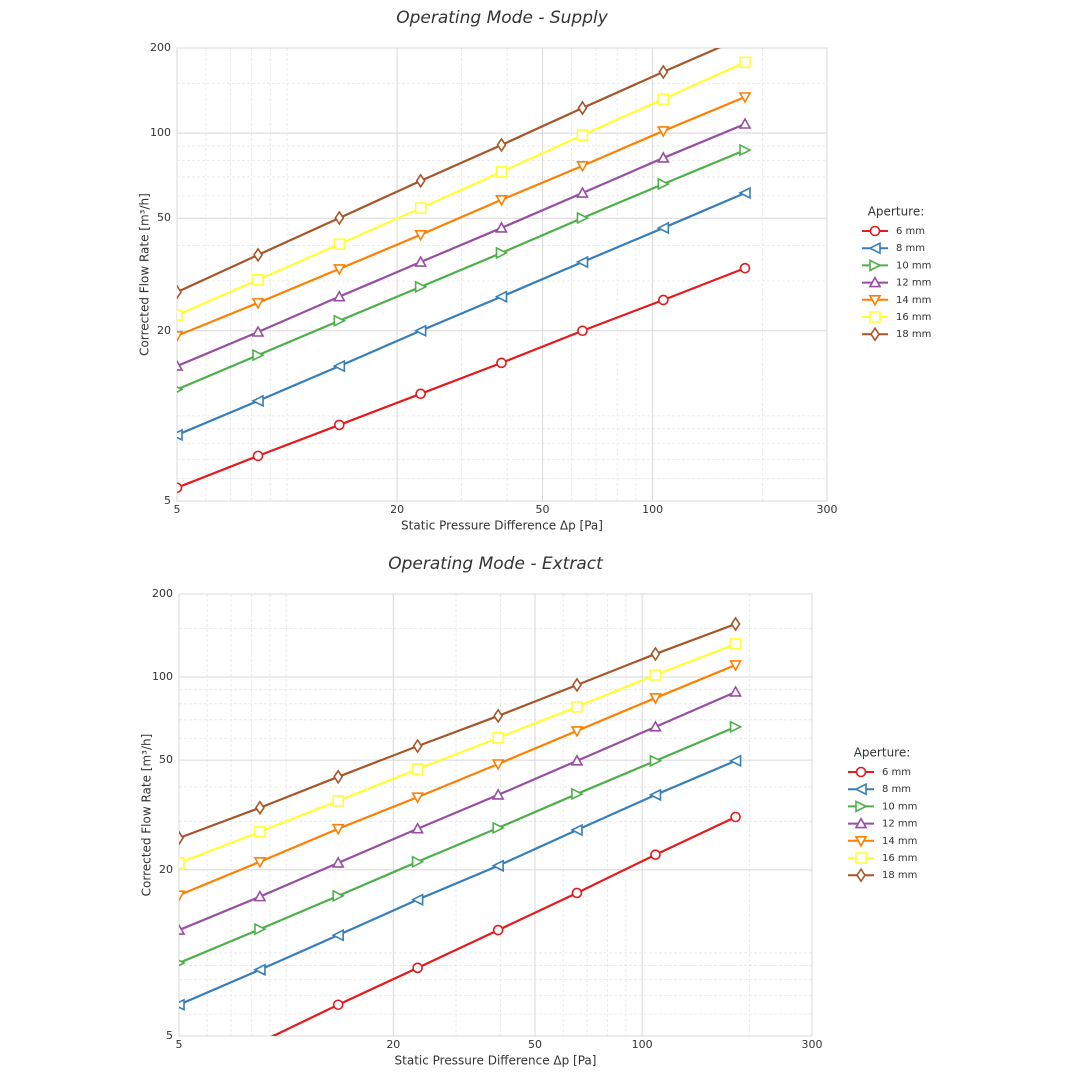 The image size is (1080, 1080). What do you see at coordinates (899, 875) in the screenshot?
I see `legend-label: 18 mm` at bounding box center [899, 875].